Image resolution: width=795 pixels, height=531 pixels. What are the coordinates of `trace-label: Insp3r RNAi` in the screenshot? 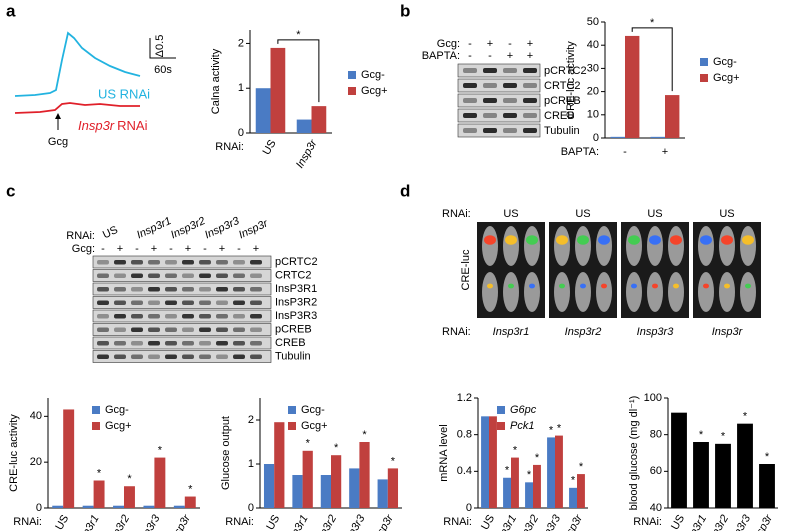 It's located at (113, 125).